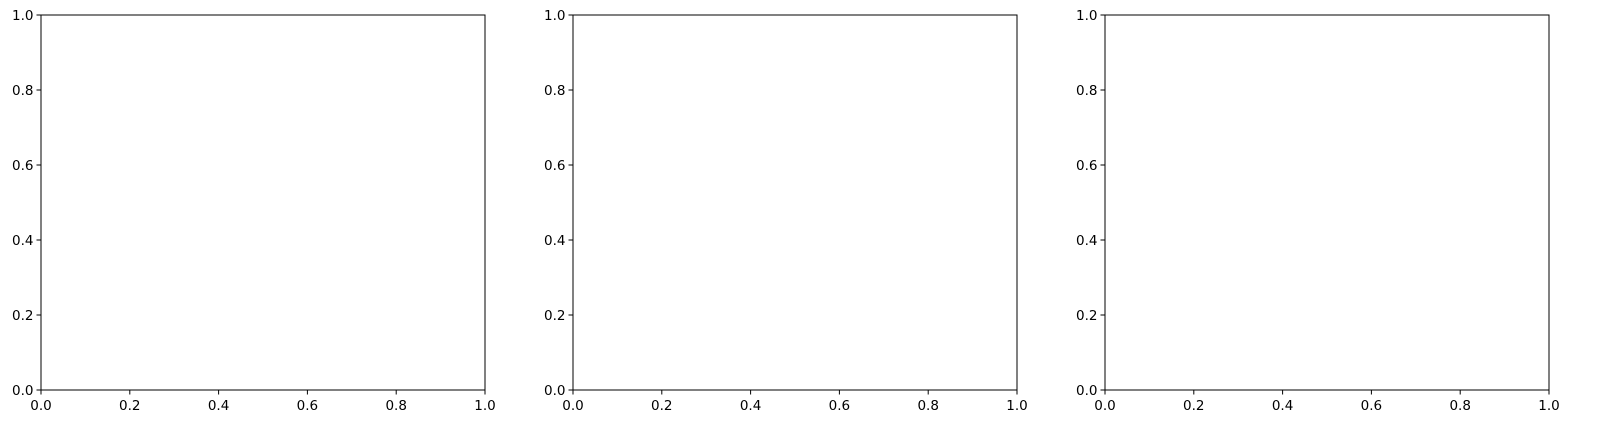  Describe the element at coordinates (554, 316) in the screenshot. I see `axes-2-ytick-label: 0.2` at that location.